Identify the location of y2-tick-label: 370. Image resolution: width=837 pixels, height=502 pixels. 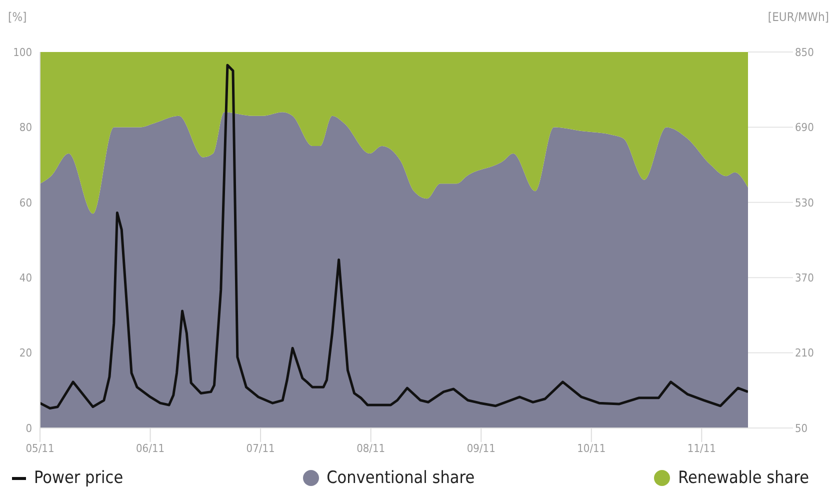
(804, 278).